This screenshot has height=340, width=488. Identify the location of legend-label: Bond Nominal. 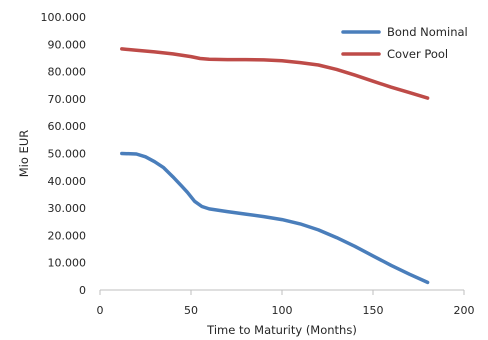
(427, 32).